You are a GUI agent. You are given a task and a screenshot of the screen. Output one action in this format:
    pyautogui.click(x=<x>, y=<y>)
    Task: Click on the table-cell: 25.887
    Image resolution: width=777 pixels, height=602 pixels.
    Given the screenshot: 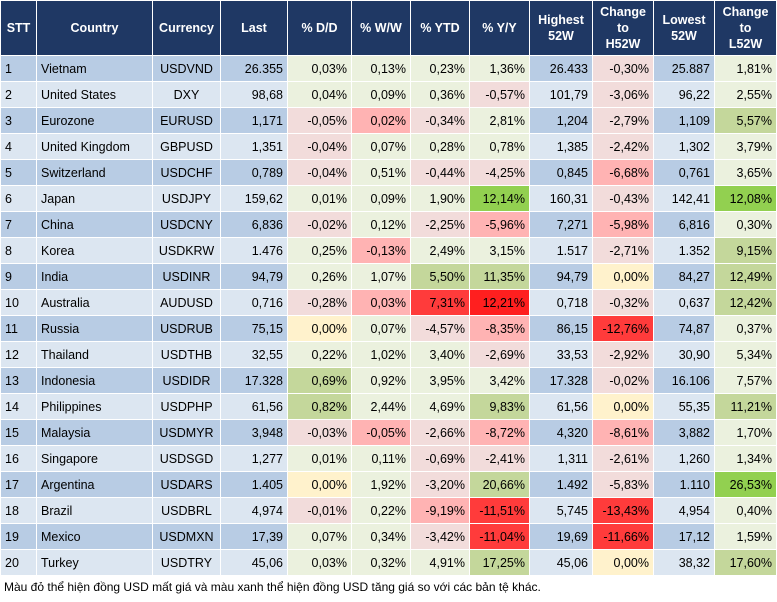 What is the action you would take?
    pyautogui.click(x=684, y=68)
    